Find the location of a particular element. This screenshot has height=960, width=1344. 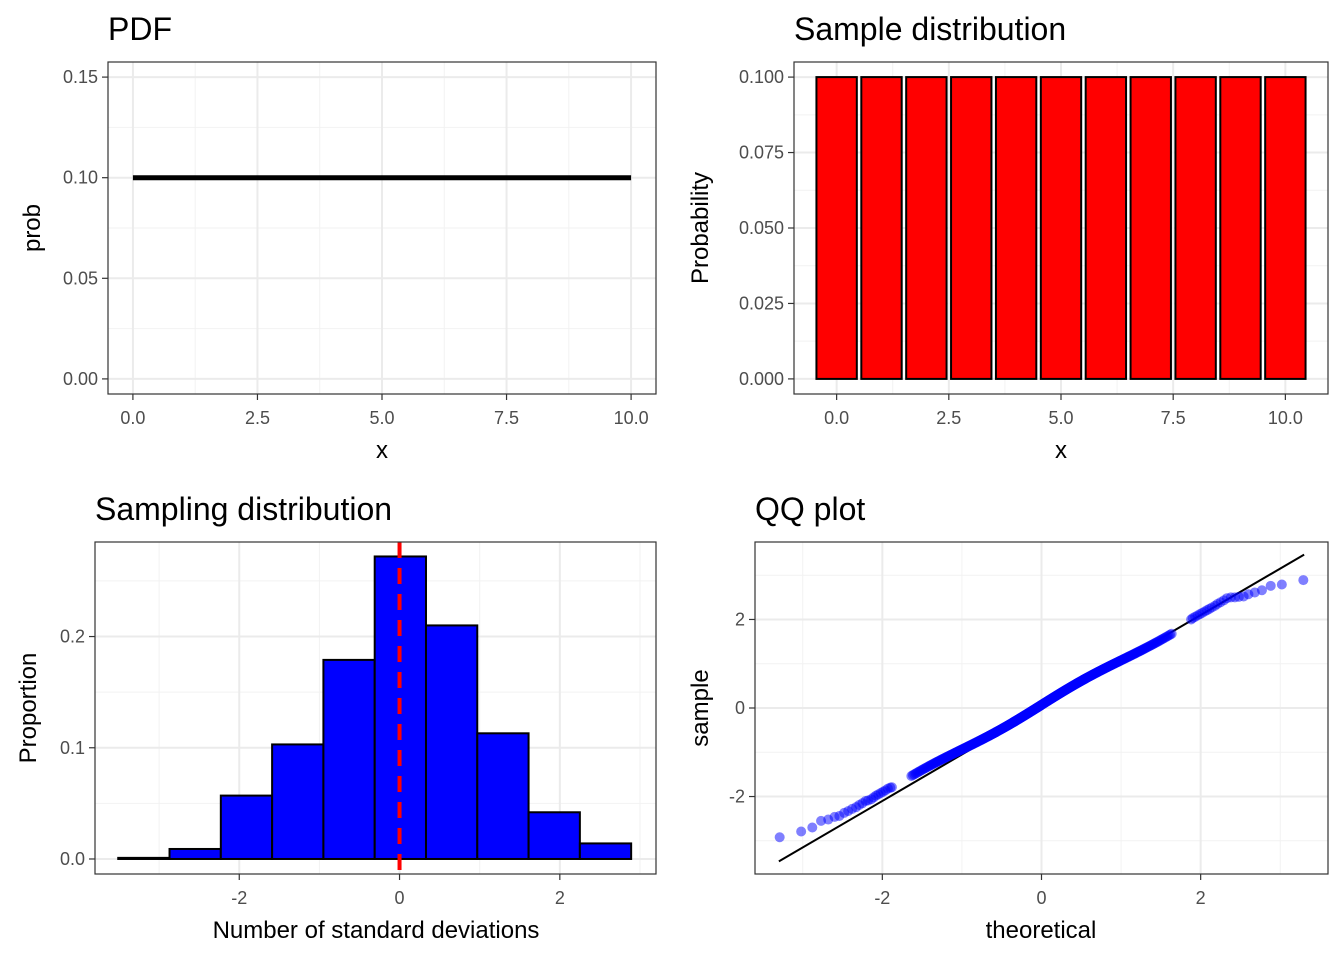

sampling-x-axis-label: Number of standard deviations is located at coordinates (376, 930).